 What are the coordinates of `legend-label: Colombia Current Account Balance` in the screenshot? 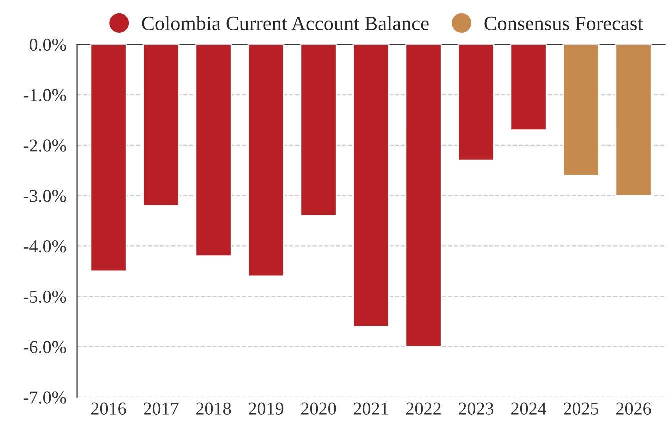 It's located at (285, 23).